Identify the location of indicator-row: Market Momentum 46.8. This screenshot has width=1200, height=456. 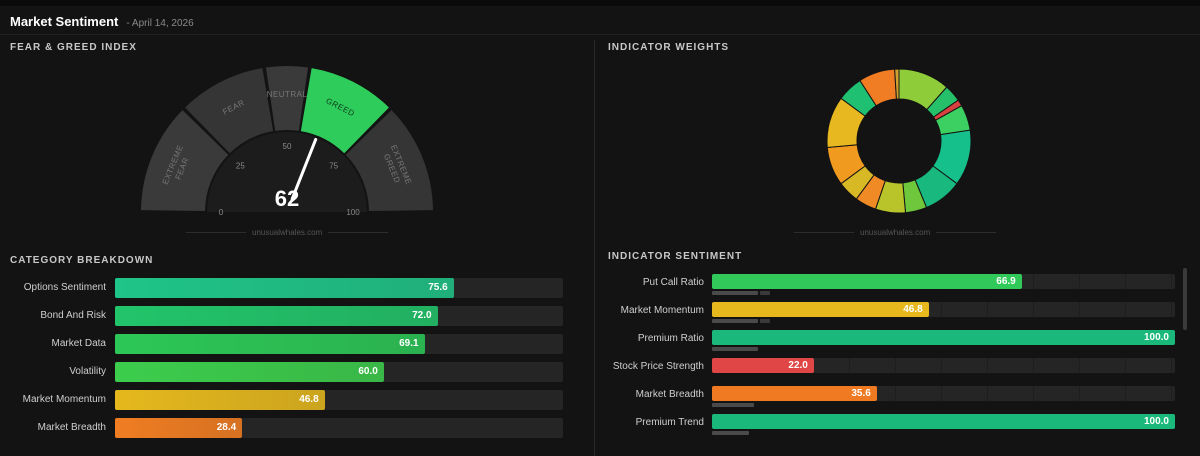
(895, 314).